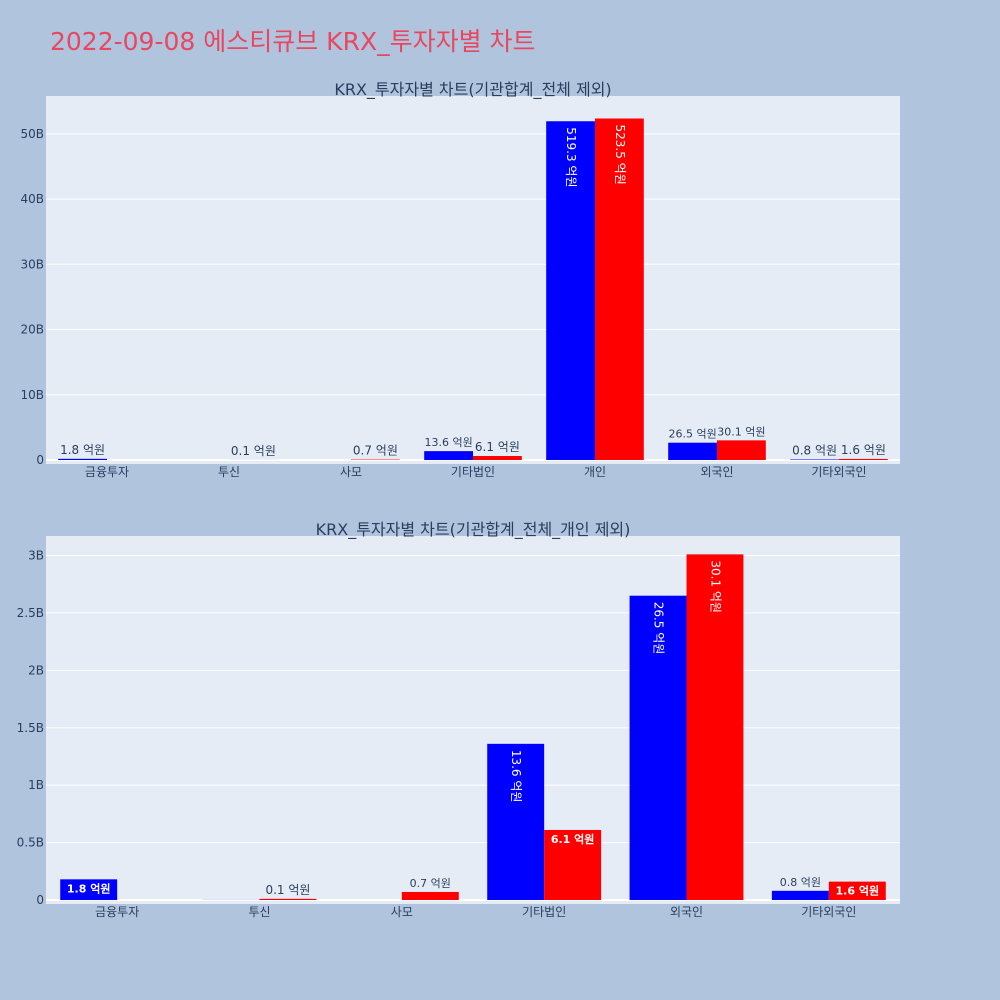 The image size is (1000, 1000). What do you see at coordinates (32, 330) in the screenshot?
I see `y-tick-label: 20B` at bounding box center [32, 330].